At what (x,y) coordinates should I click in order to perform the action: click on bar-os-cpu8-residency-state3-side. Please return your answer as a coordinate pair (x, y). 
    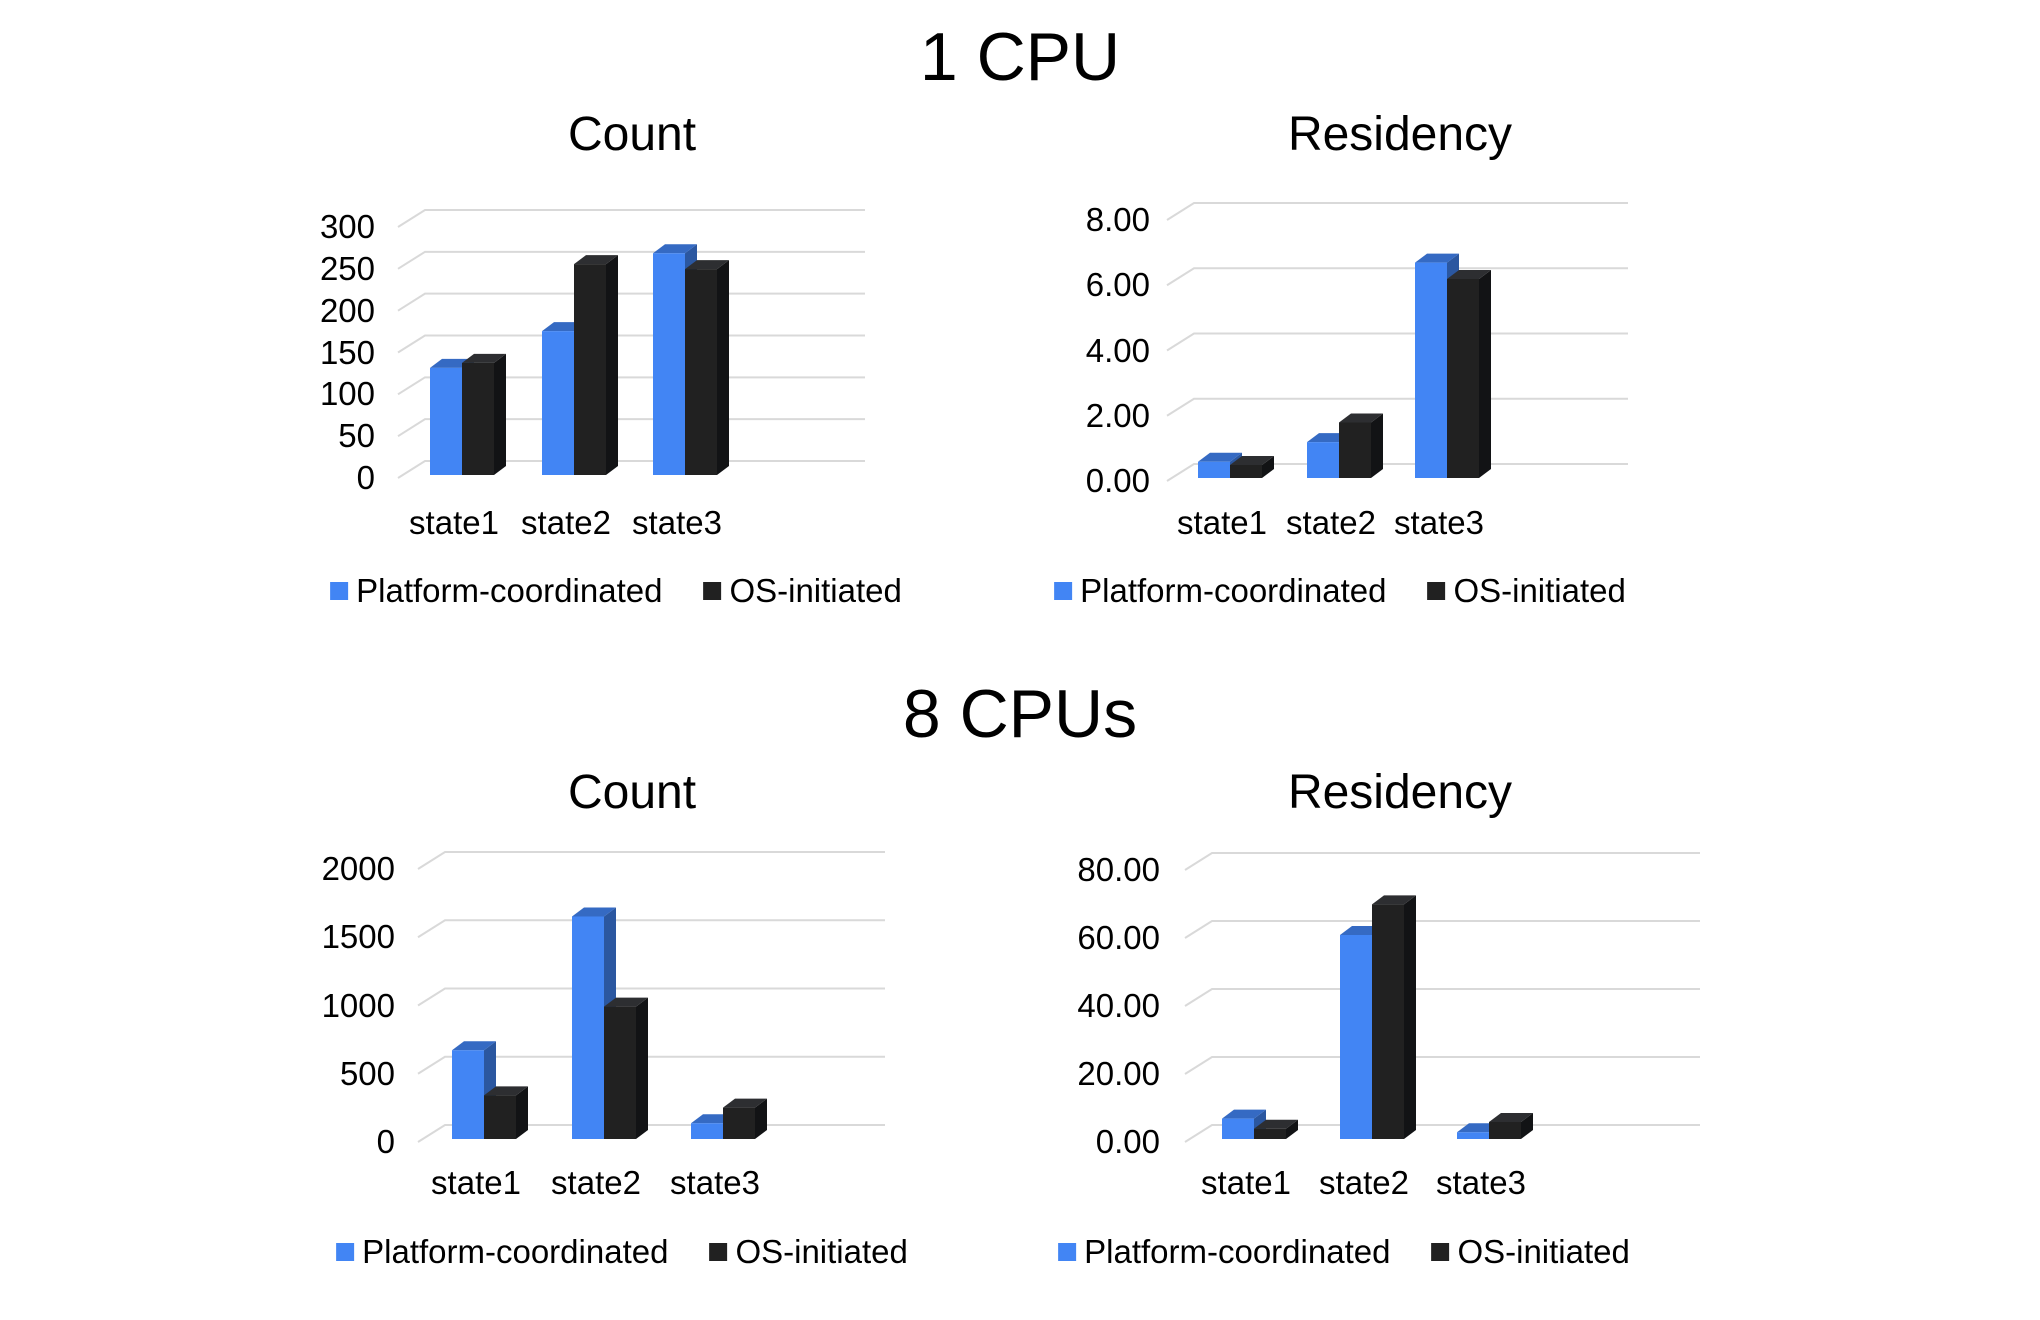
    Looking at the image, I should click on (1527, 1126).